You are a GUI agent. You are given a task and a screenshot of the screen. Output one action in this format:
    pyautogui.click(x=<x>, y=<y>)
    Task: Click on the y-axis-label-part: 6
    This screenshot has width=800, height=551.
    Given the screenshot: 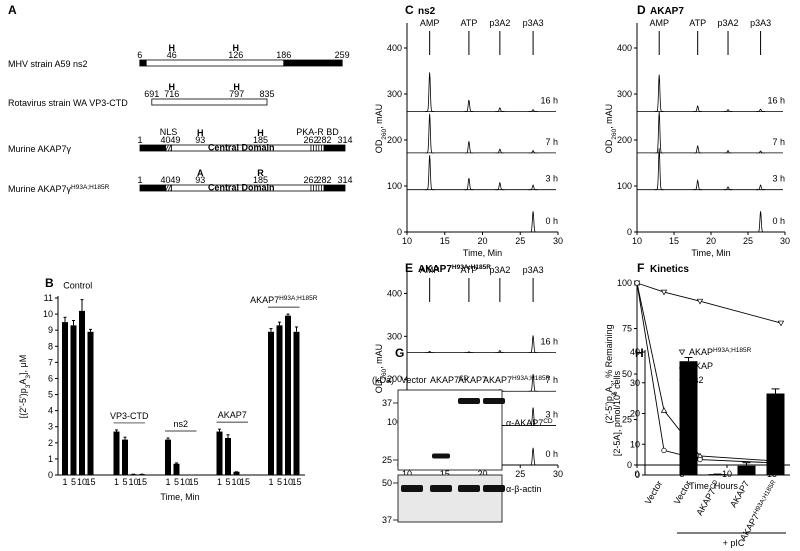 What is the action you would take?
    pyautogui.click(x=615, y=393)
    